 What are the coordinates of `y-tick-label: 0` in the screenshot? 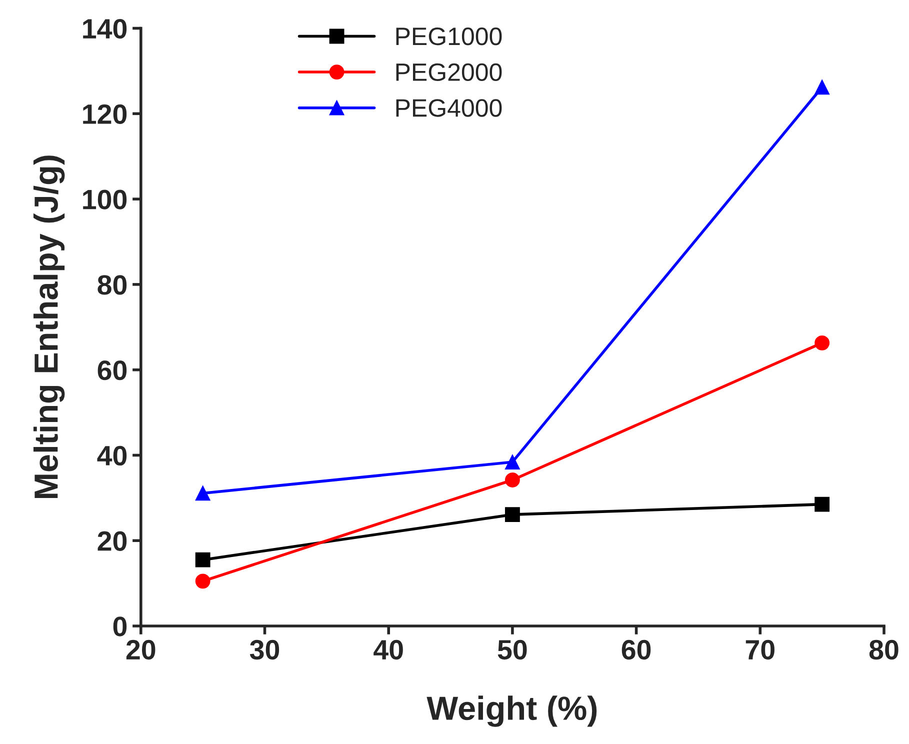 It's located at (120, 626).